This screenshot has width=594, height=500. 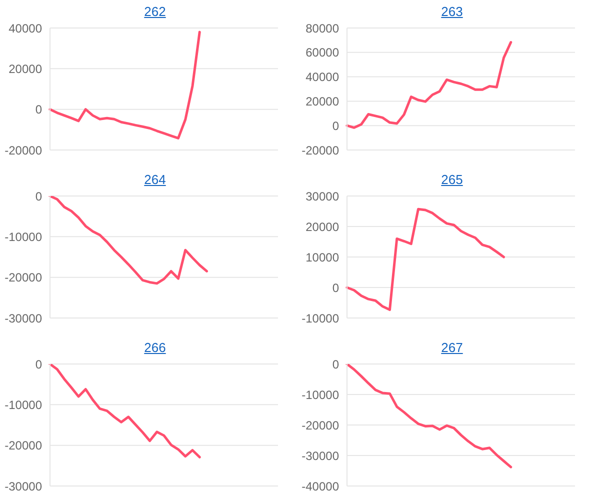 What do you see at coordinates (452, 347) in the screenshot?
I see `chart-title: 267` at bounding box center [452, 347].